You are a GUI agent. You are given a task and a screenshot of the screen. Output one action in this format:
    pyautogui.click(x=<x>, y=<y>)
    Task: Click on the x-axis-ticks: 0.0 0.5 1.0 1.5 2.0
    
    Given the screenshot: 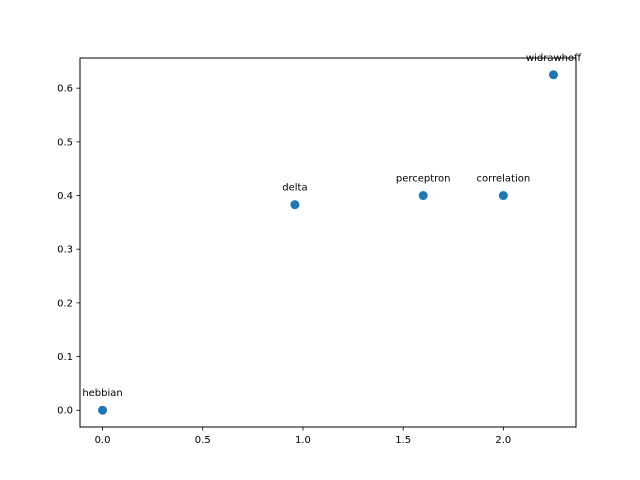 What is the action you would take?
    pyautogui.click(x=303, y=436)
    